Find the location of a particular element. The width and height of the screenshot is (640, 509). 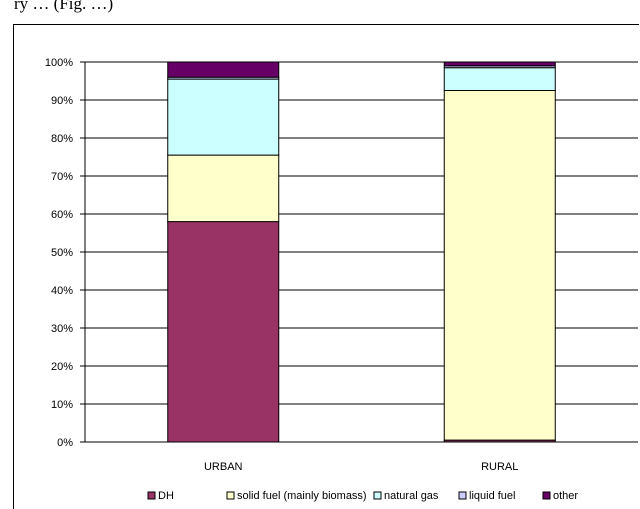

caption-fragment: ry … (Fig. …) is located at coordinates (64, 6).